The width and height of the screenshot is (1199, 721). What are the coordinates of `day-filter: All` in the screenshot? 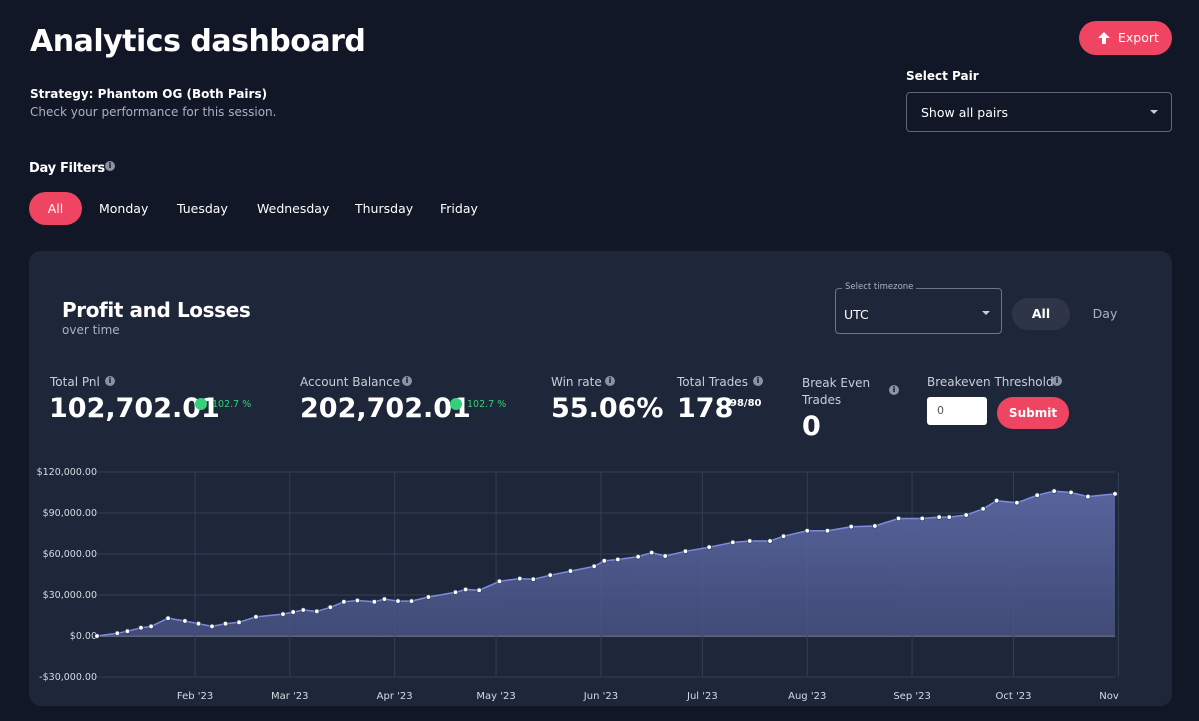 It's located at (55, 208).